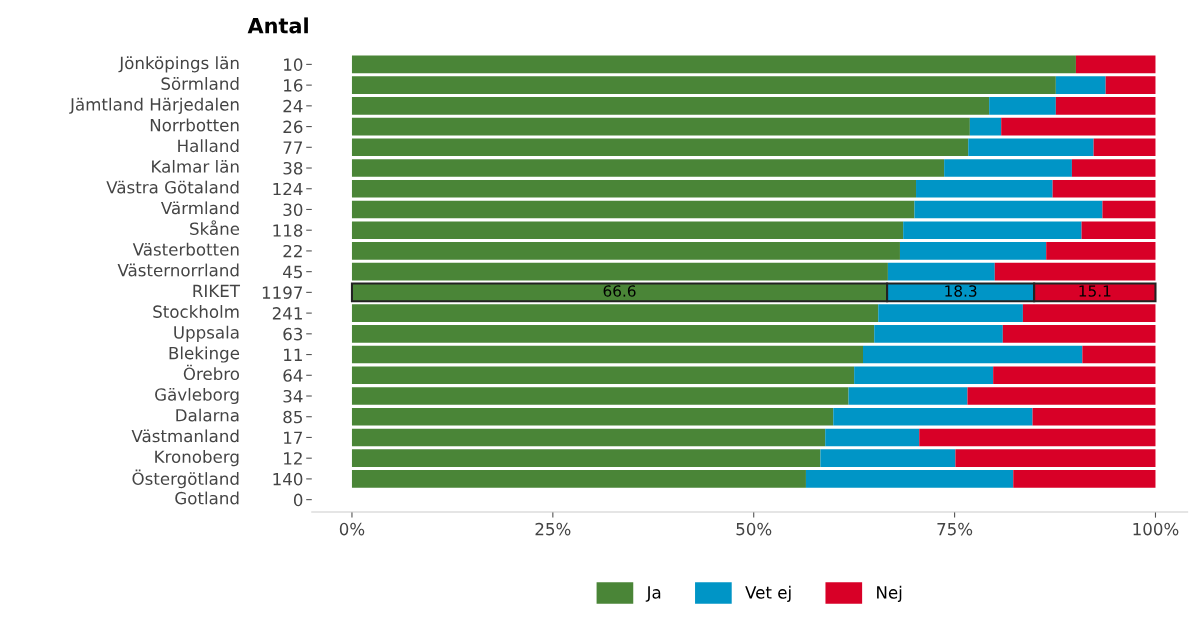 The height and width of the screenshot is (626, 1190). What do you see at coordinates (185, 249) in the screenshot?
I see `y-tick-label: Västerbotten` at bounding box center [185, 249].